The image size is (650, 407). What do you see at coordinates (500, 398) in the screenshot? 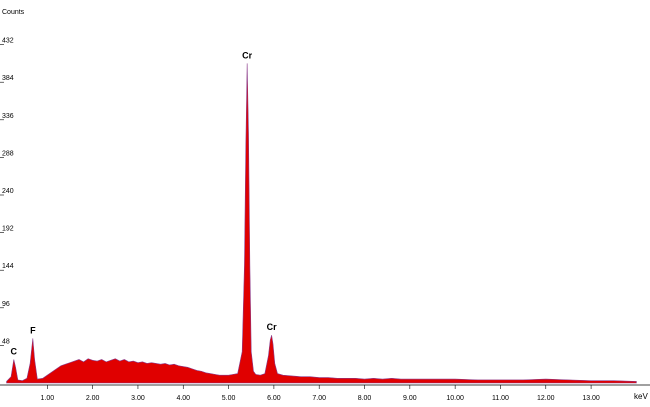
I see `x-tick-label: 11.00` at bounding box center [500, 398].